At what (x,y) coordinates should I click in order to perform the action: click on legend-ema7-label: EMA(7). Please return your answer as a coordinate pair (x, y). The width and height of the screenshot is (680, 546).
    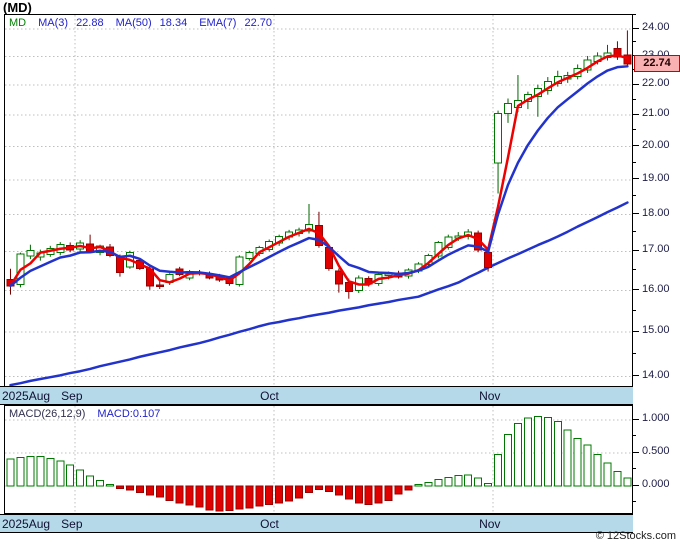
    Looking at the image, I should click on (218, 23).